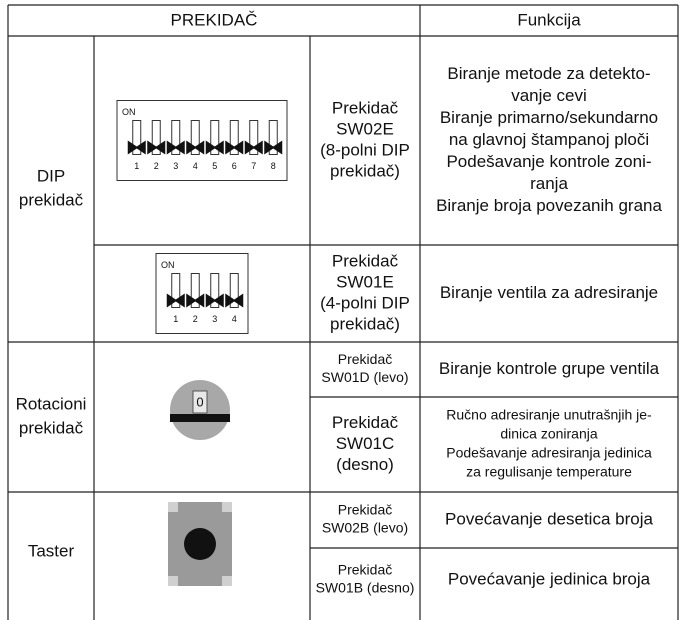 This screenshot has height=620, width=680. Describe the element at coordinates (51, 550) in the screenshot. I see `group-label: Taster` at that location.